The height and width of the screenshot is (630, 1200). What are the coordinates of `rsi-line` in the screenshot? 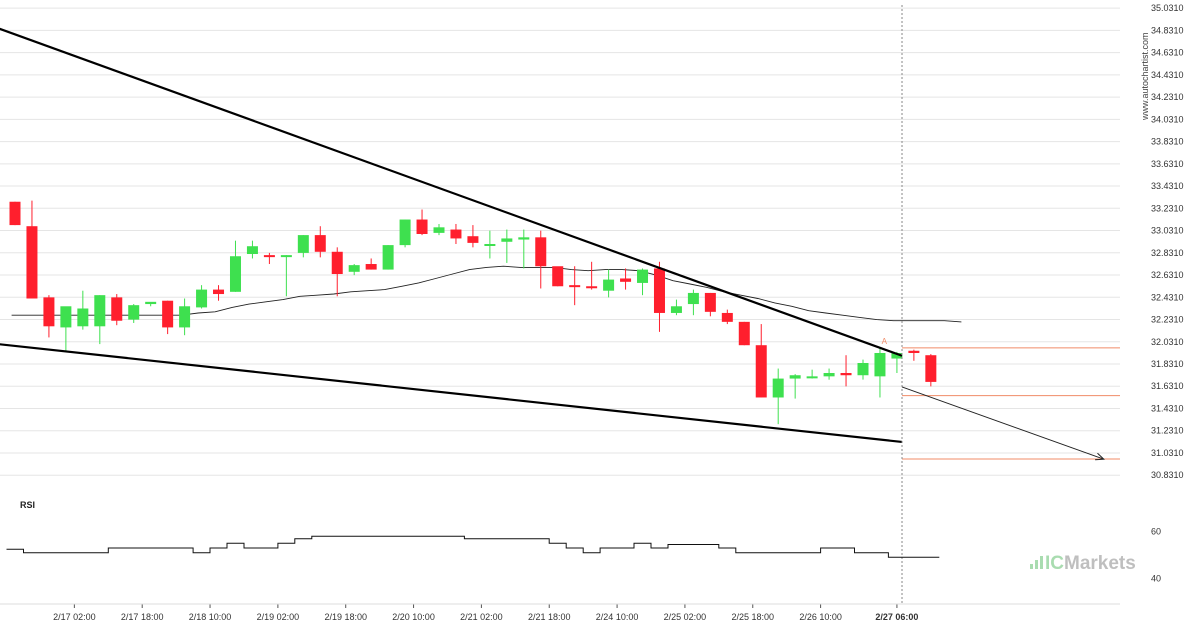 It's located at (473, 546).